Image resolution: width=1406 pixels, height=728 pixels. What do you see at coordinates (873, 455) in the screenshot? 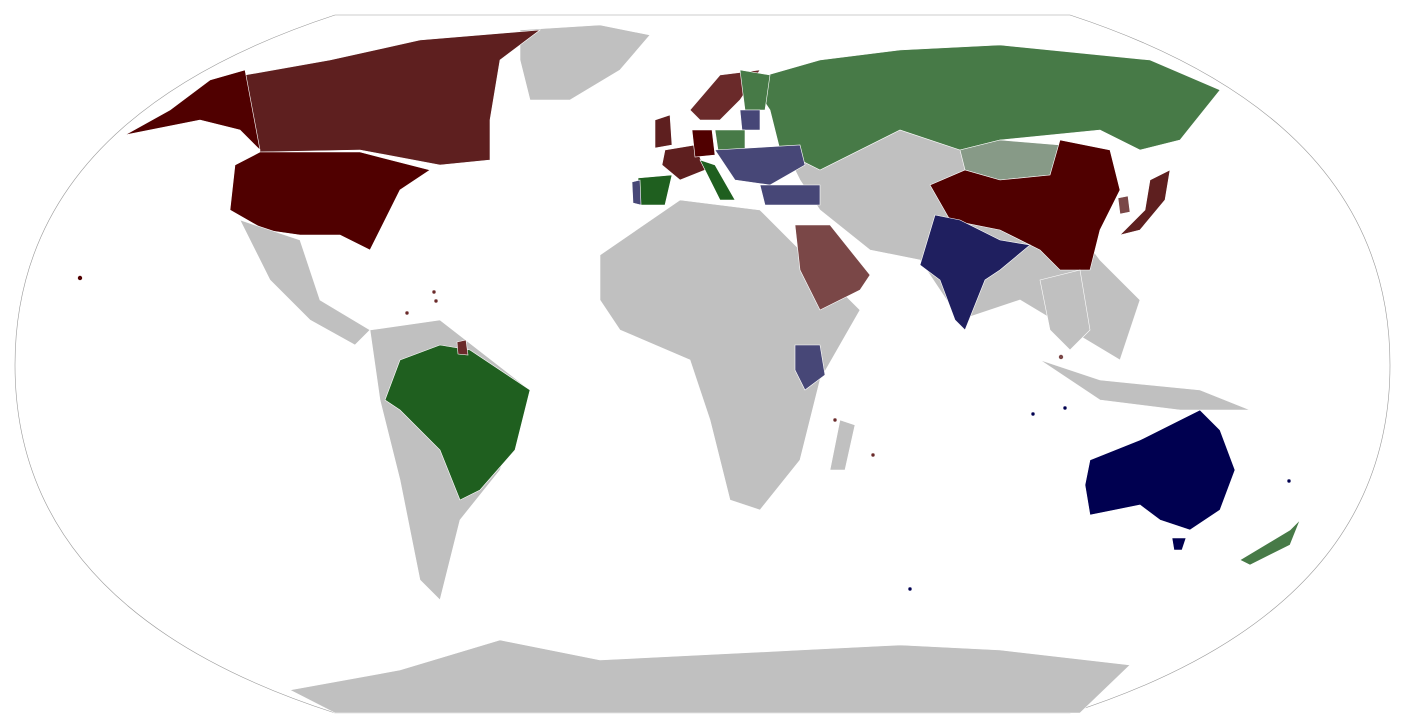
I see `island-reunion` at bounding box center [873, 455].